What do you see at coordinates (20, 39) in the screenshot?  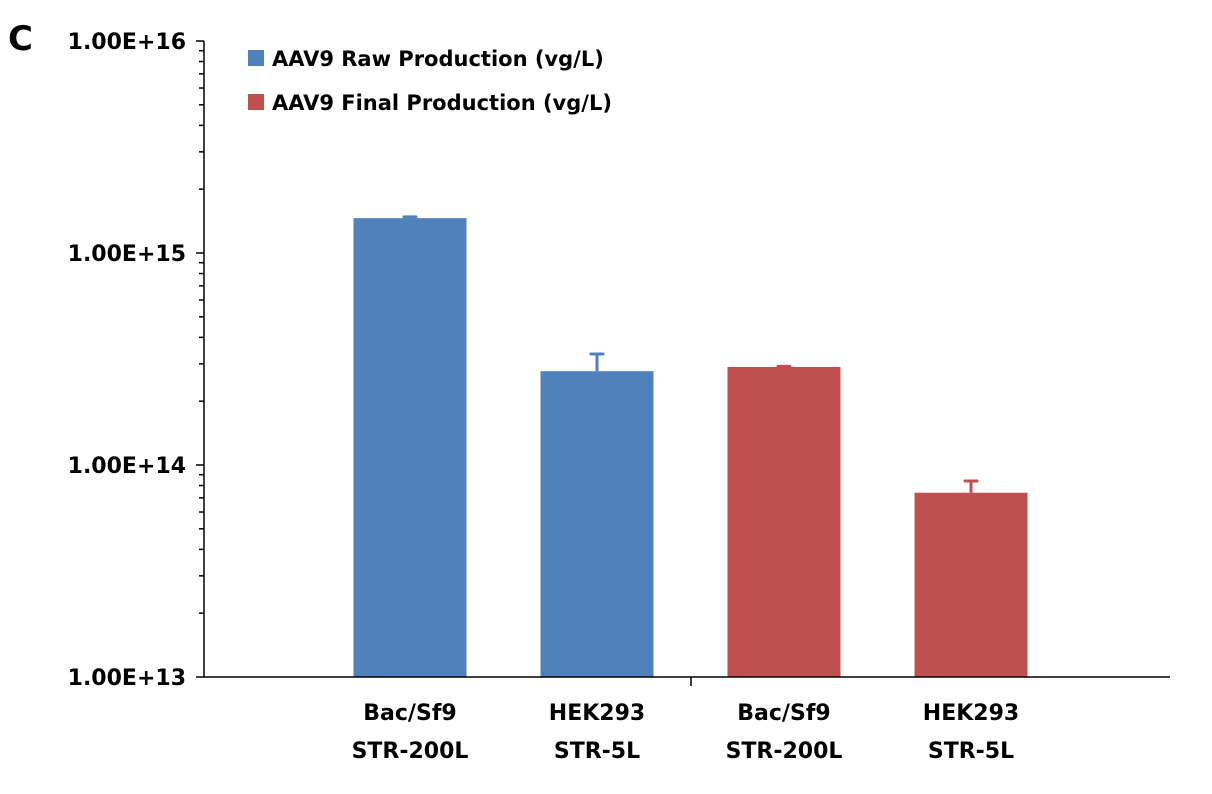 I see `panel-label: C` at bounding box center [20, 39].